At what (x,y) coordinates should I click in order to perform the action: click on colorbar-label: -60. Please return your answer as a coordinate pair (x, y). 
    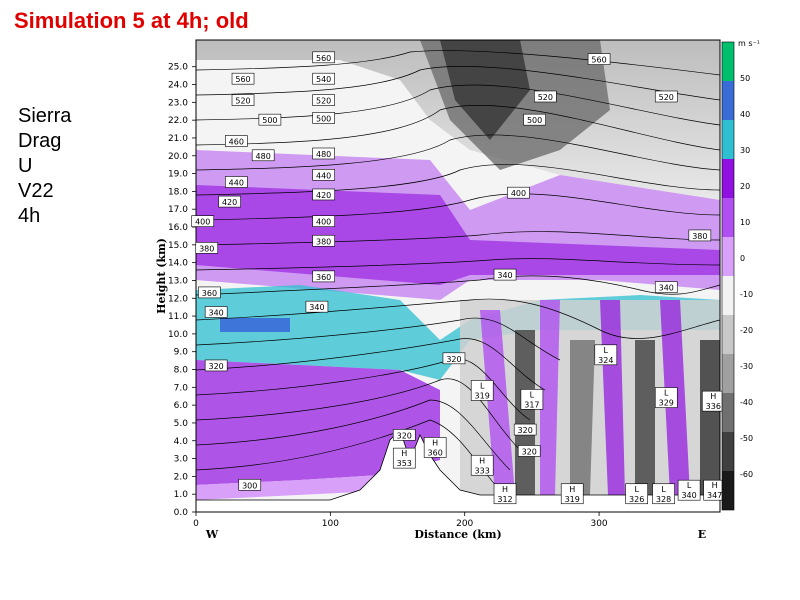
    Looking at the image, I should click on (746, 474).